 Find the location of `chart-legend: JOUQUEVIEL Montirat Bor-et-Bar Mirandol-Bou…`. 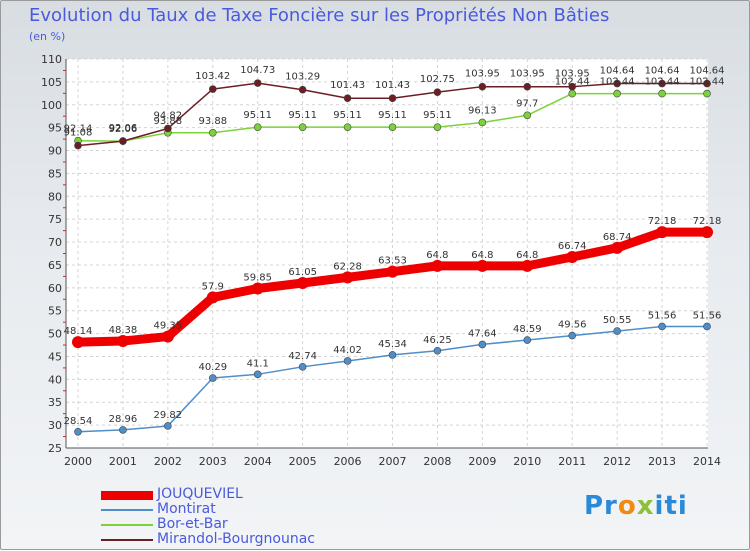

chart-legend: JOUQUEVIEL Montirat Bor-et-Bar Mirandol-Bou… is located at coordinates (231, 517).